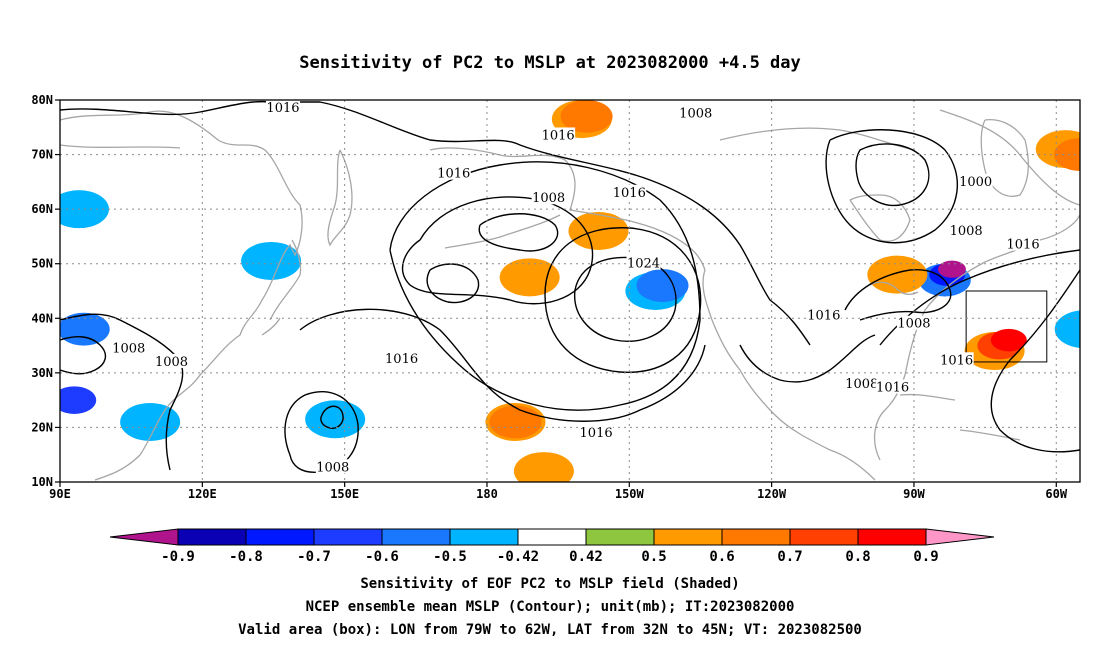 This screenshot has width=1100, height=650. What do you see at coordinates (960, 417) in the screenshot?
I see `coastline-cuba-caribbean` at bounding box center [960, 417].